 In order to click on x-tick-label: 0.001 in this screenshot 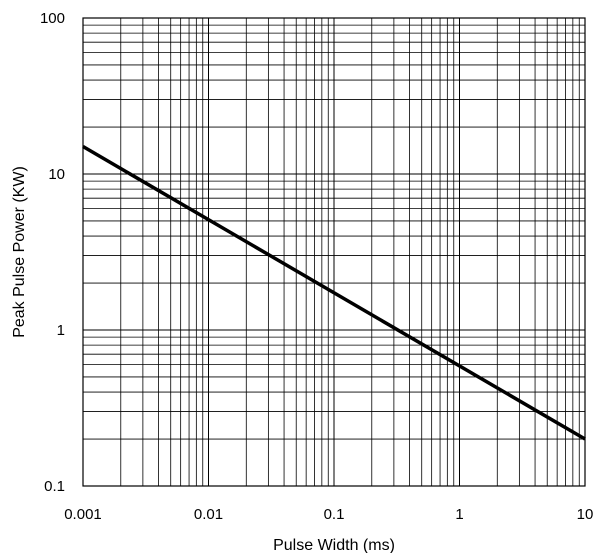, I will do `click(83, 514)`.